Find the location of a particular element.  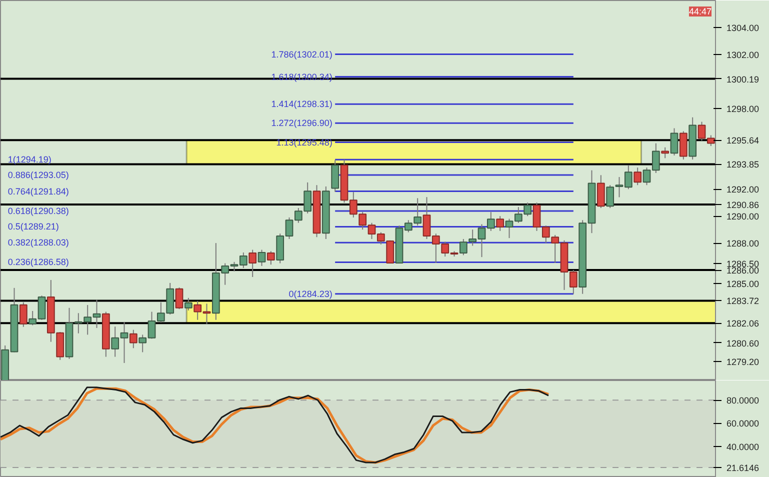

ref-line-label: 0.5(1289.21) is located at coordinates (33, 227).